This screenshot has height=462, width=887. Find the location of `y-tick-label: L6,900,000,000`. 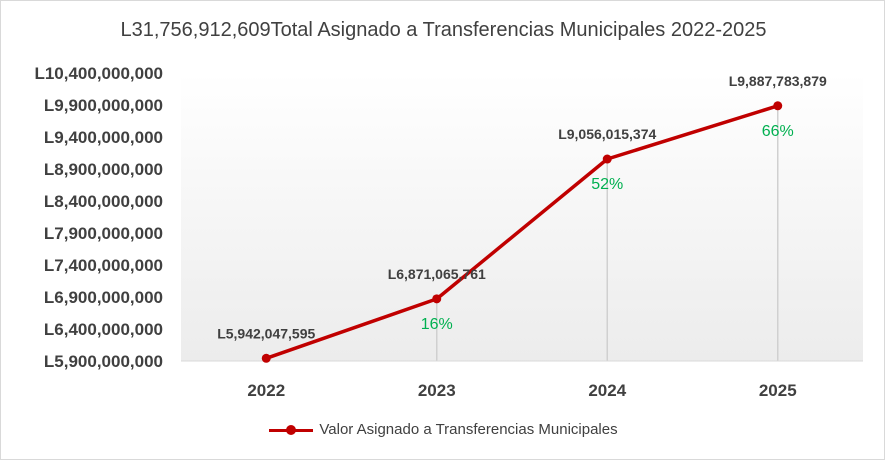

y-tick-label: L6,900,000,000 is located at coordinates (103, 297).